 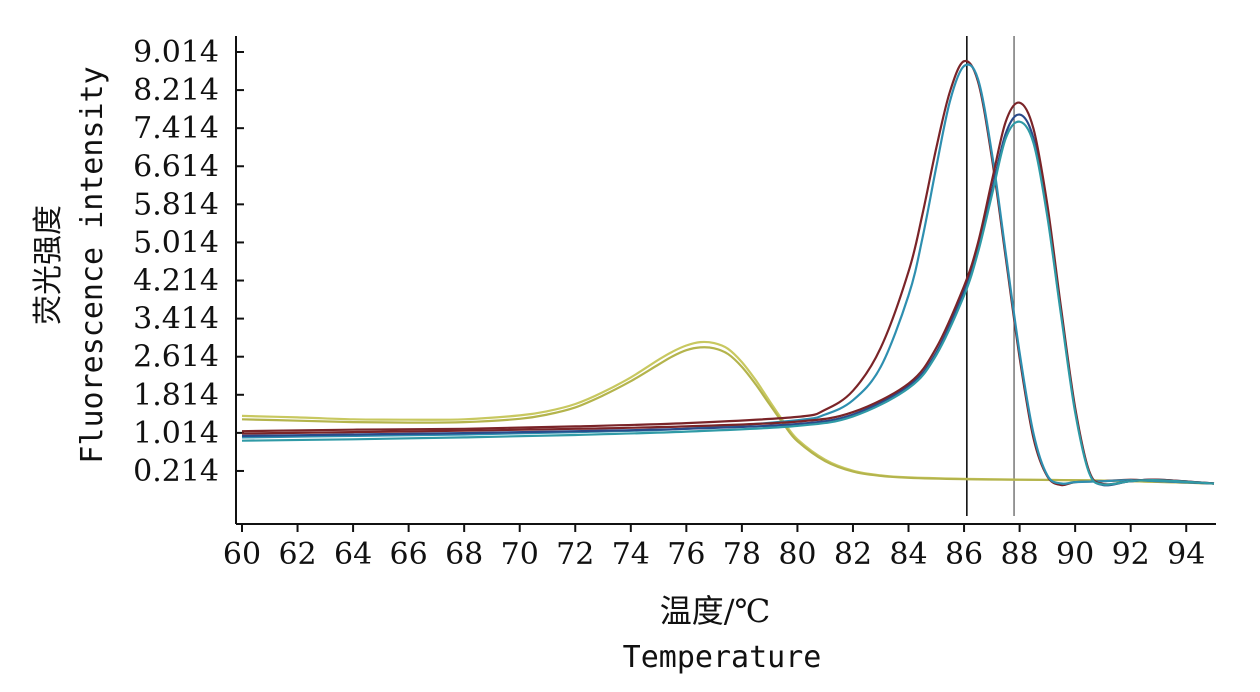 I want to click on y-axis-label-en: Fluorescence intensity, so click(x=92, y=264).